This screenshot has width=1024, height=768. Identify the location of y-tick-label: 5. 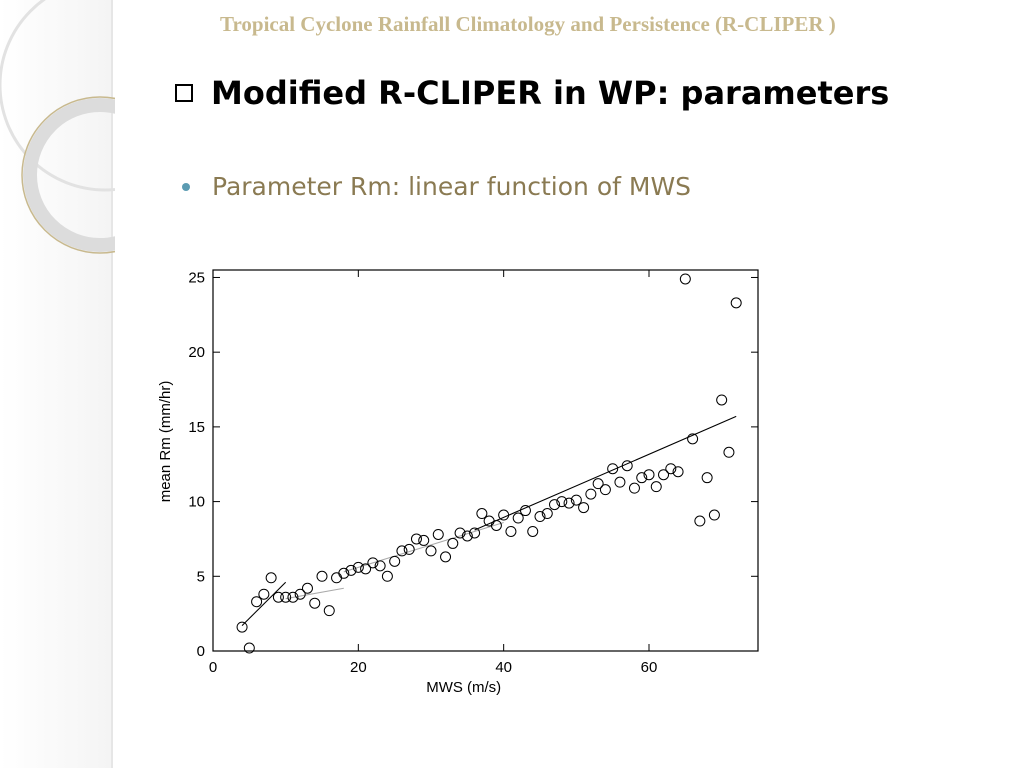
(201, 576).